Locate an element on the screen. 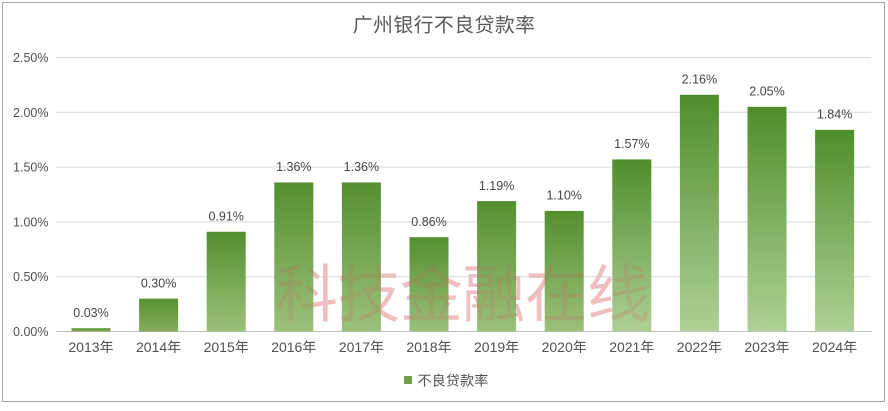 Image resolution: width=888 pixels, height=411 pixels. svg-text: 0.30% is located at coordinates (158, 283).